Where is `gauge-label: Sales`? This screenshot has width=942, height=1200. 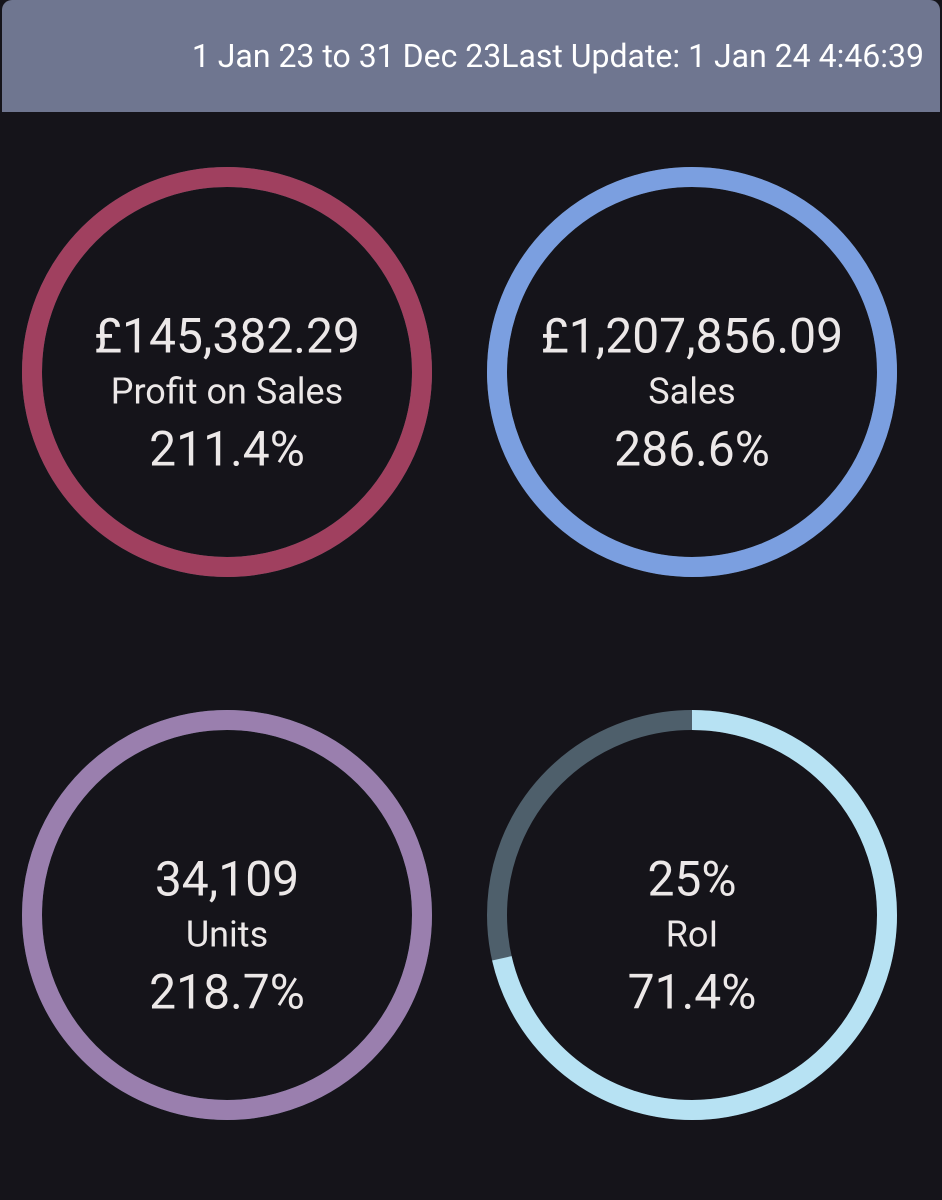 gauge-label: Sales is located at coordinates (691, 392).